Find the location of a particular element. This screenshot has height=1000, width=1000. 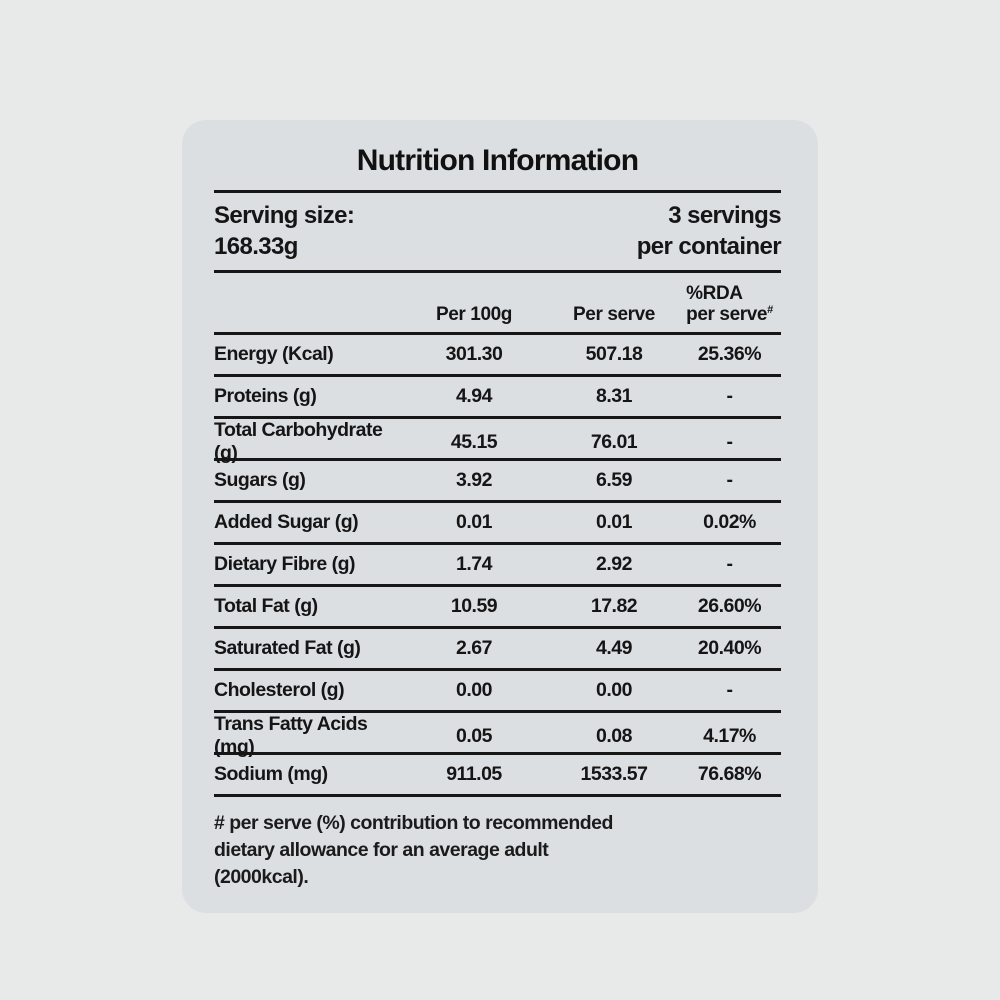

value-per-serve: 0.00 is located at coordinates (614, 690).